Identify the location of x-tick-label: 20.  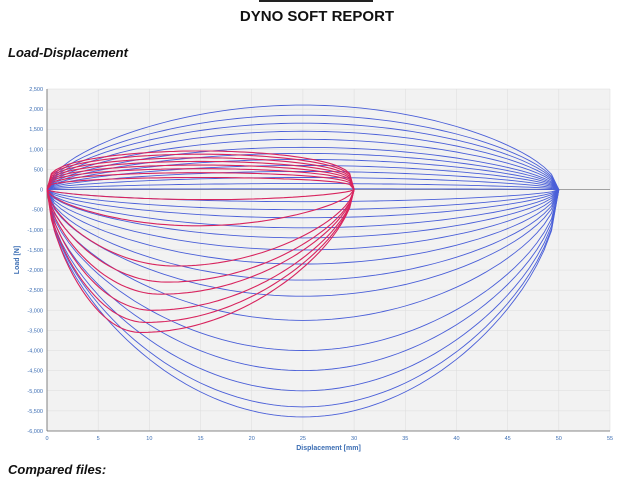
(252, 439).